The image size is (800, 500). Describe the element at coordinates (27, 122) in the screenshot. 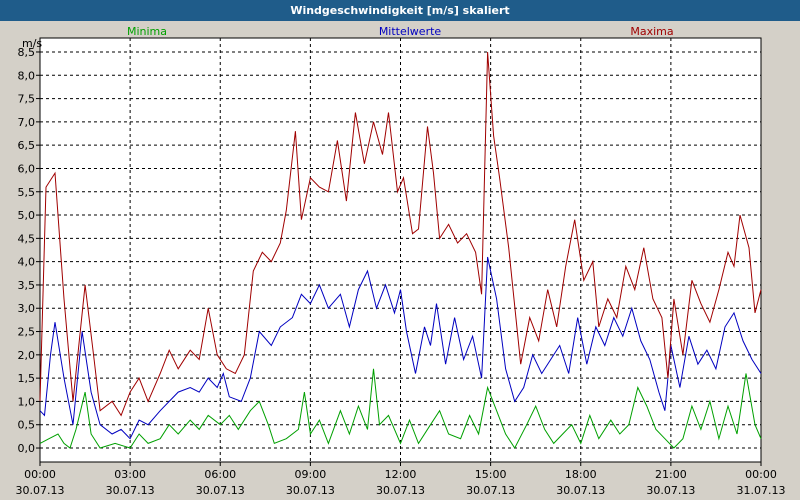

I see `y-tick-label: 7,0` at that location.